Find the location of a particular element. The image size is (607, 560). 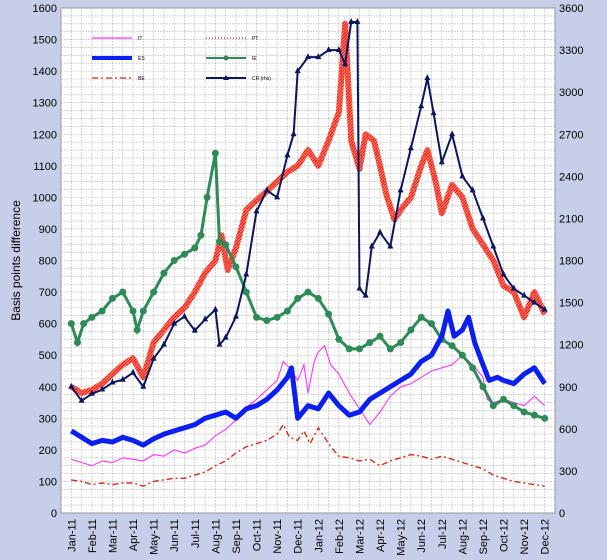

x-tick-label: Nov-11 is located at coordinates (278, 536).